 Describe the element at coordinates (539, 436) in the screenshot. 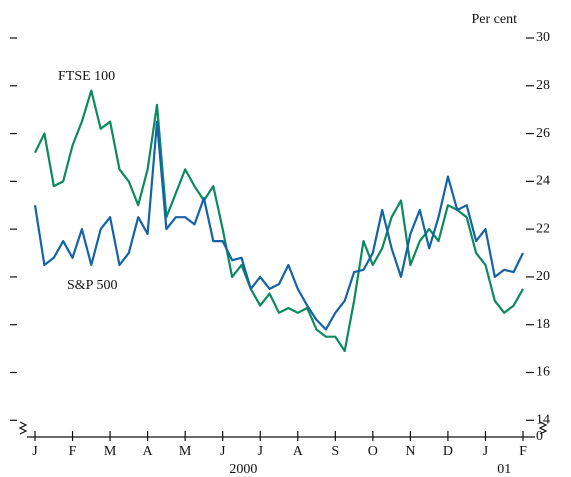

I see `y-break-label: 0` at that location.